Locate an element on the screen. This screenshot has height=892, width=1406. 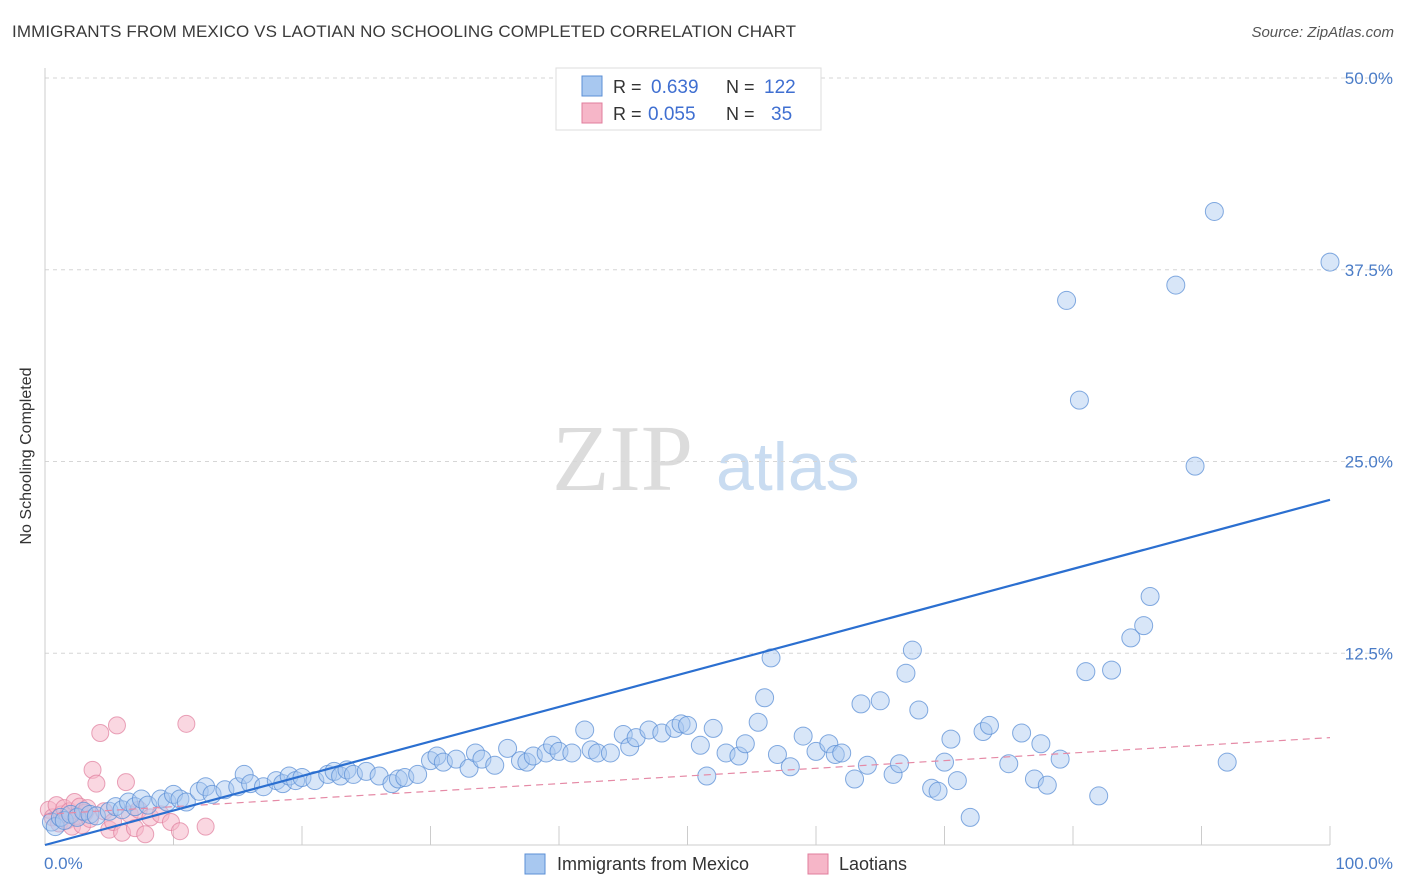
watermark-atlas: atlas is located at coordinates (788, 467).